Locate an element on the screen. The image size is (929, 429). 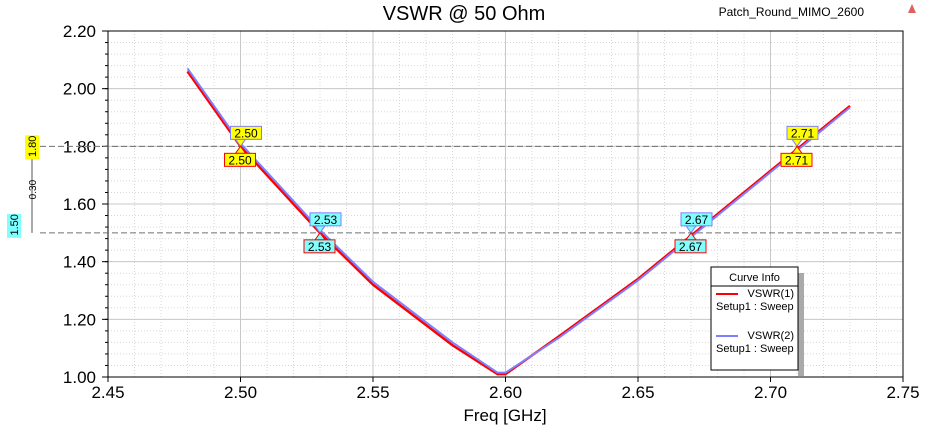
y-tick-label: 1.60 is located at coordinates (79, 204).